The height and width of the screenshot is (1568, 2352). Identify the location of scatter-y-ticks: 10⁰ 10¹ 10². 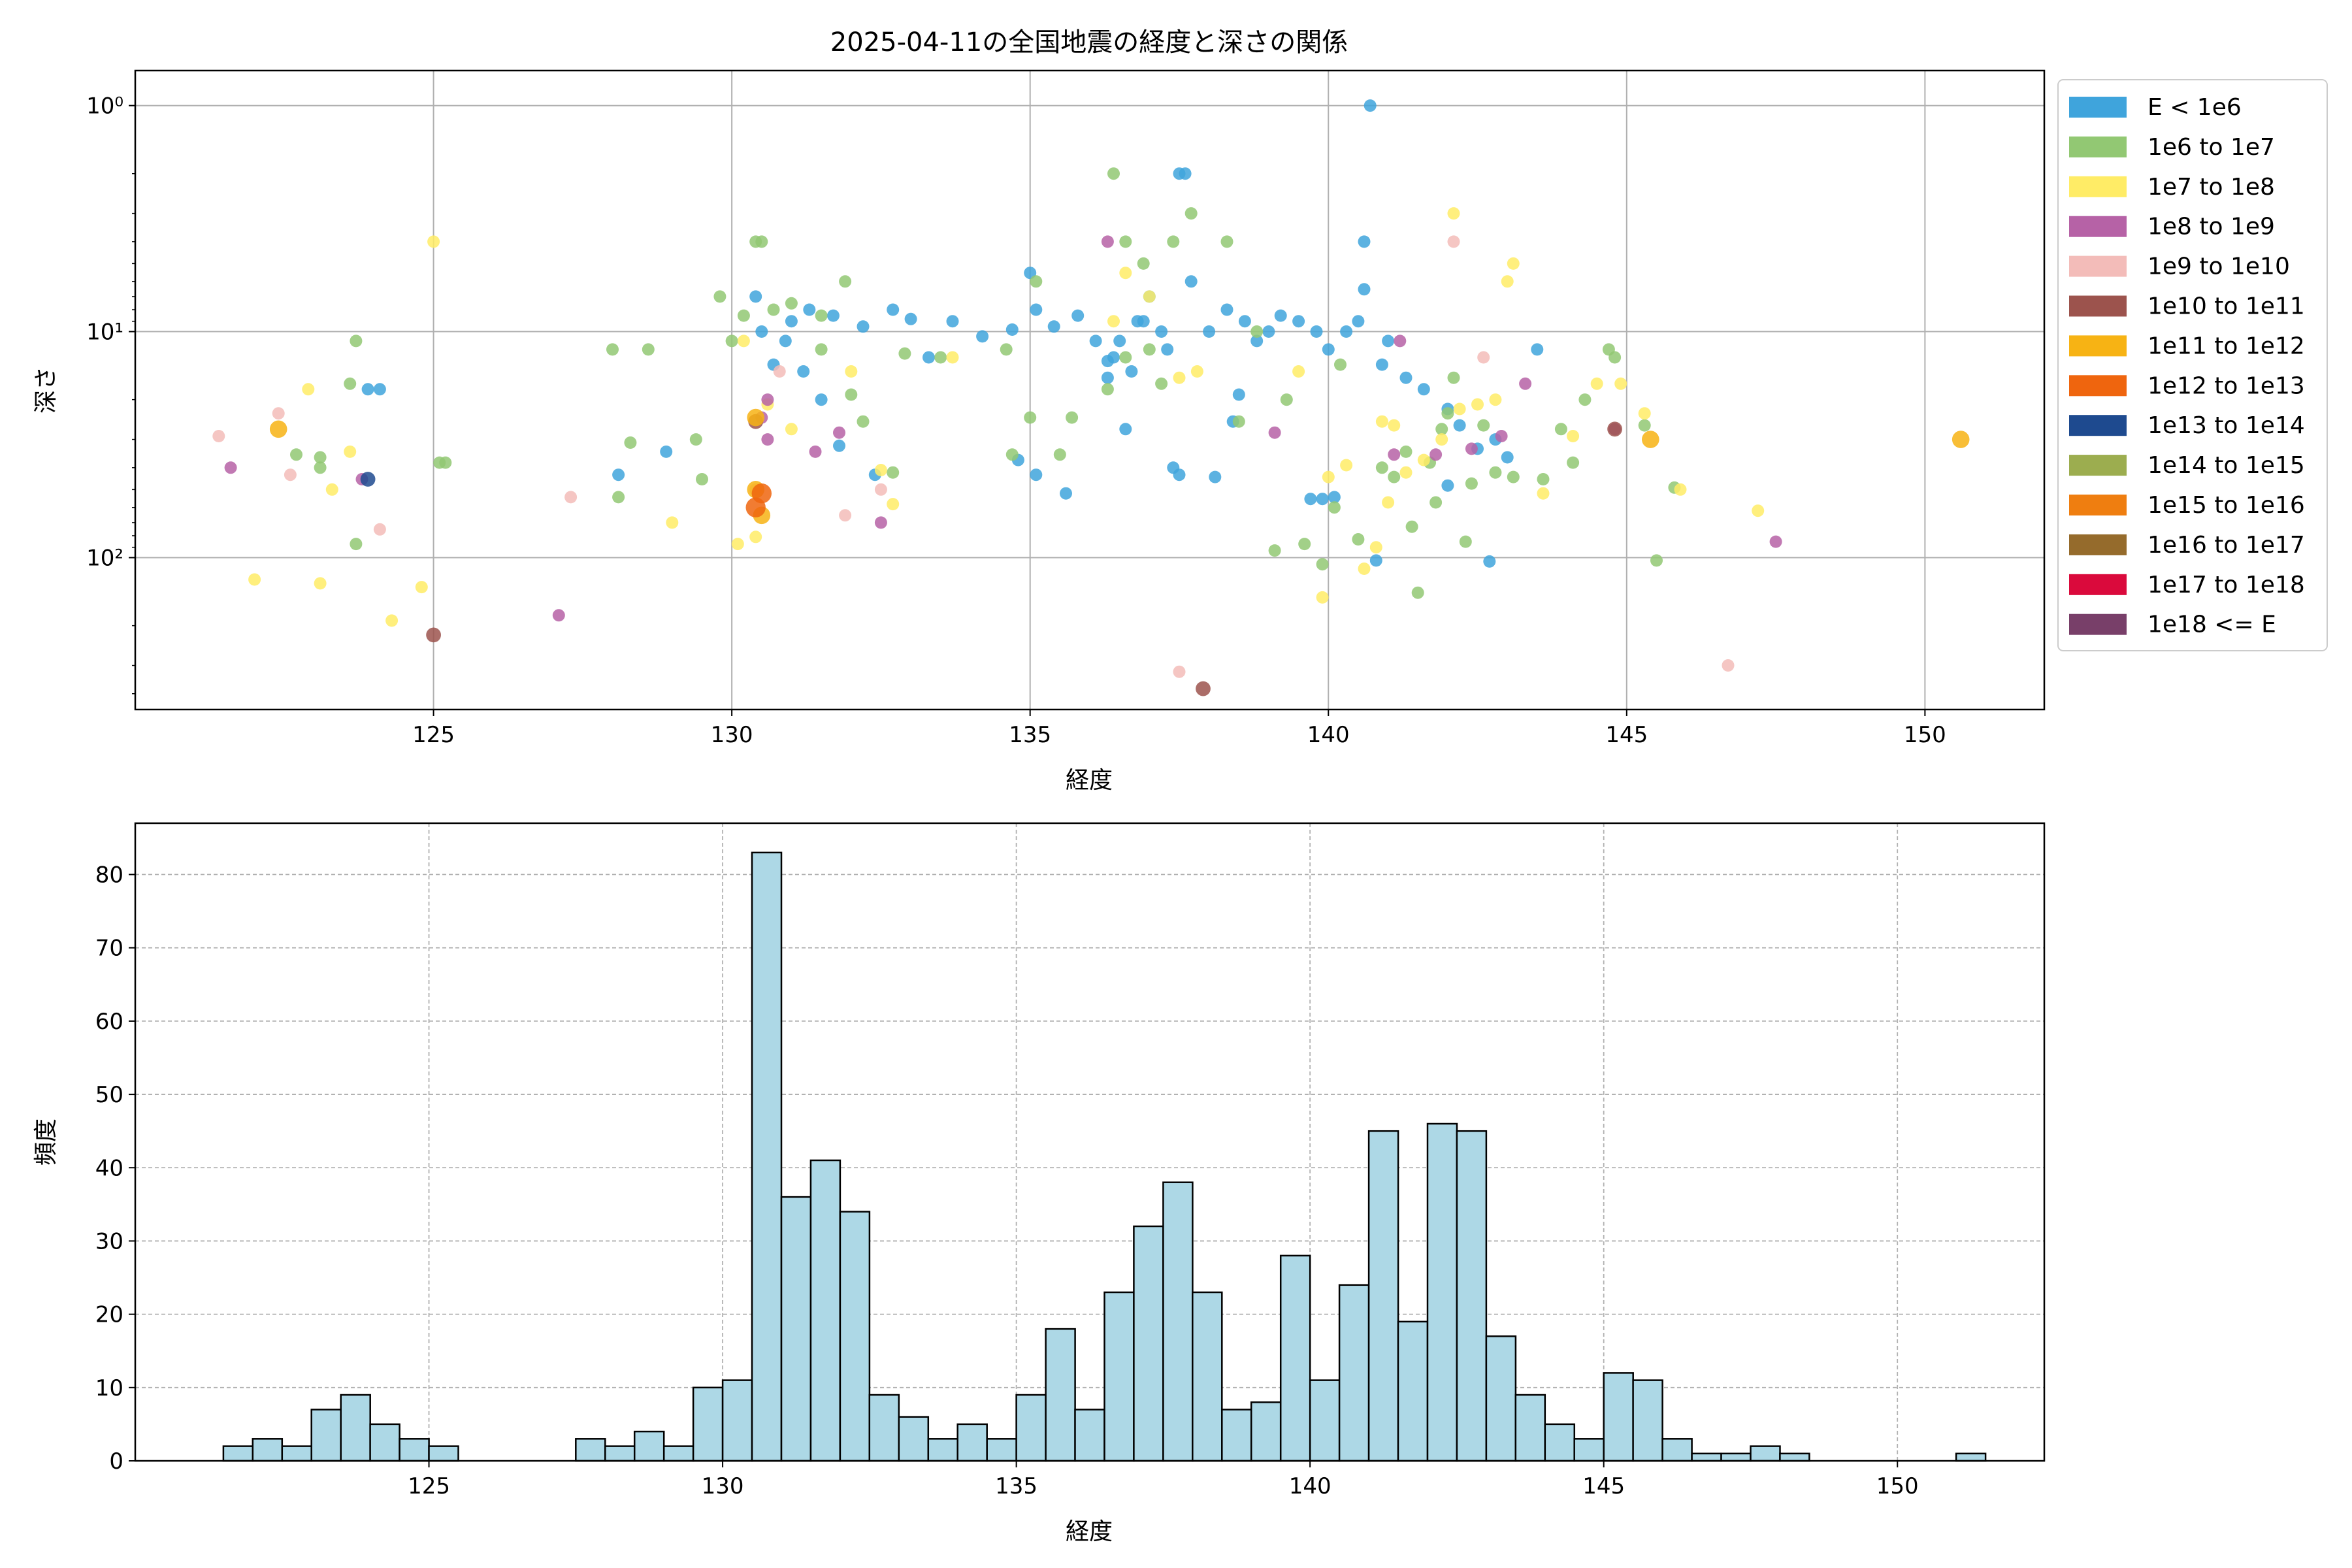
(110, 393).